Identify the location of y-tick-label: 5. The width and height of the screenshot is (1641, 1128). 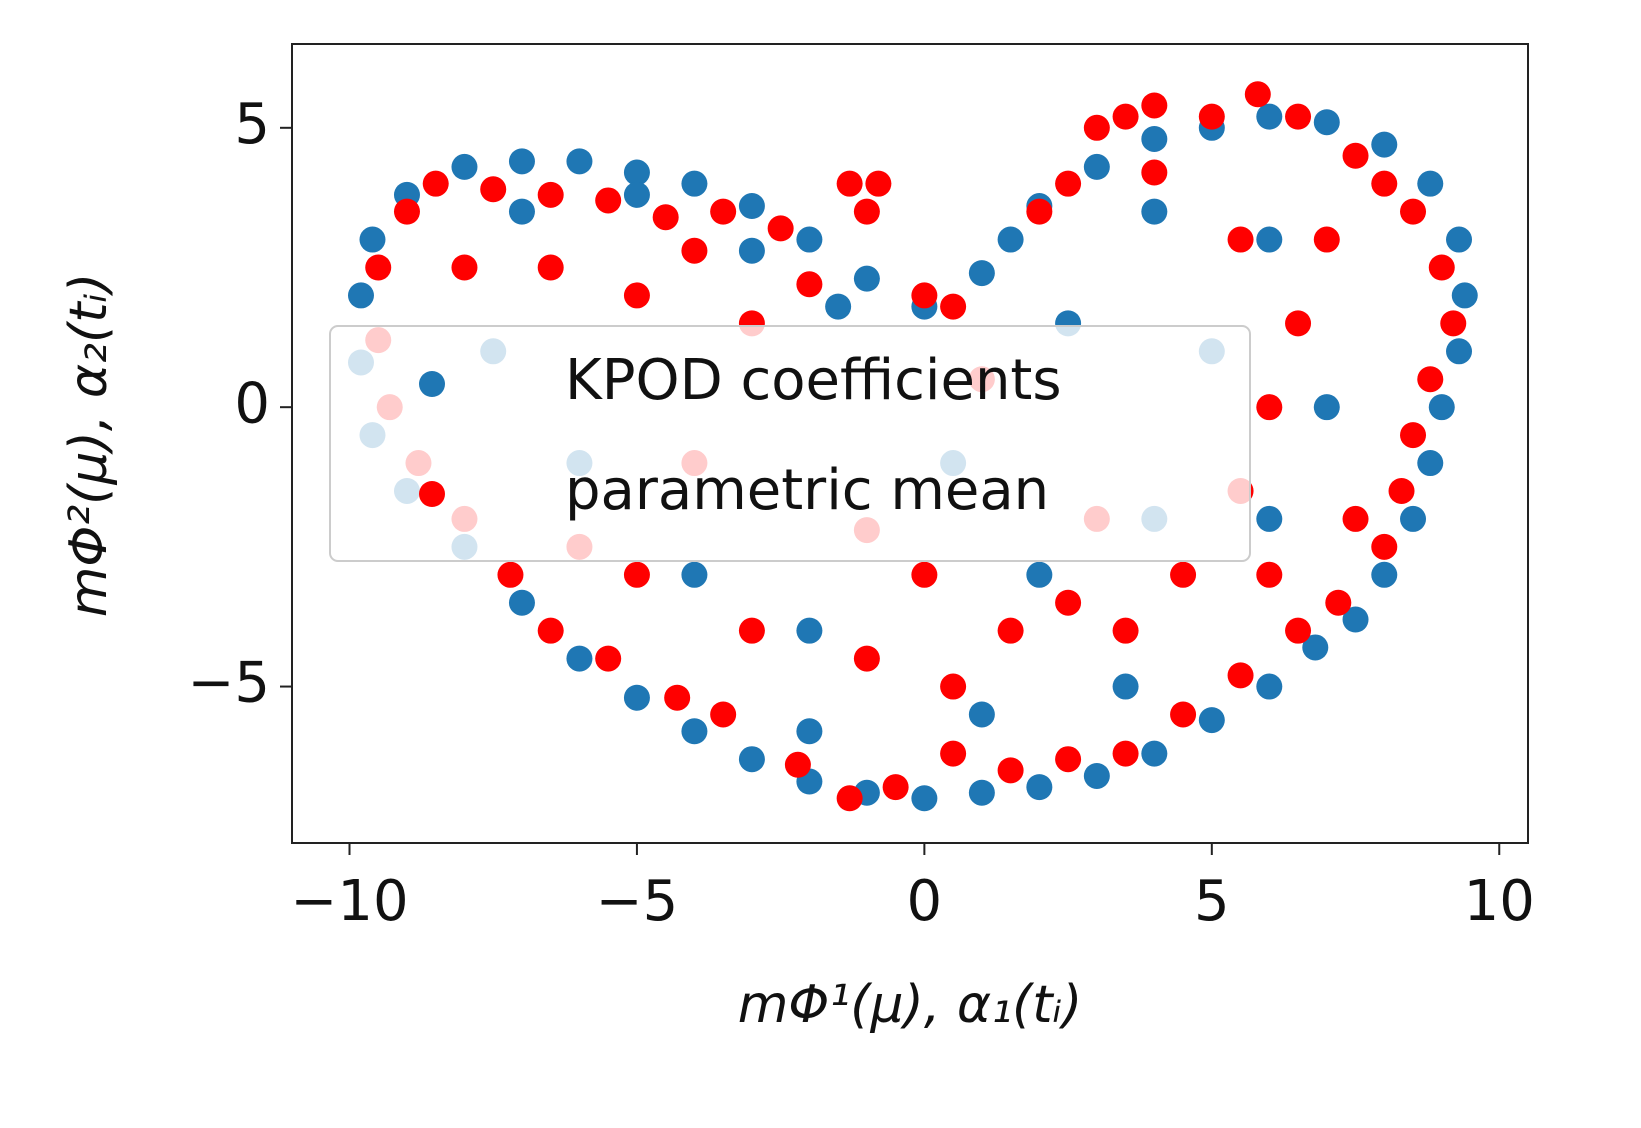
(252, 124).